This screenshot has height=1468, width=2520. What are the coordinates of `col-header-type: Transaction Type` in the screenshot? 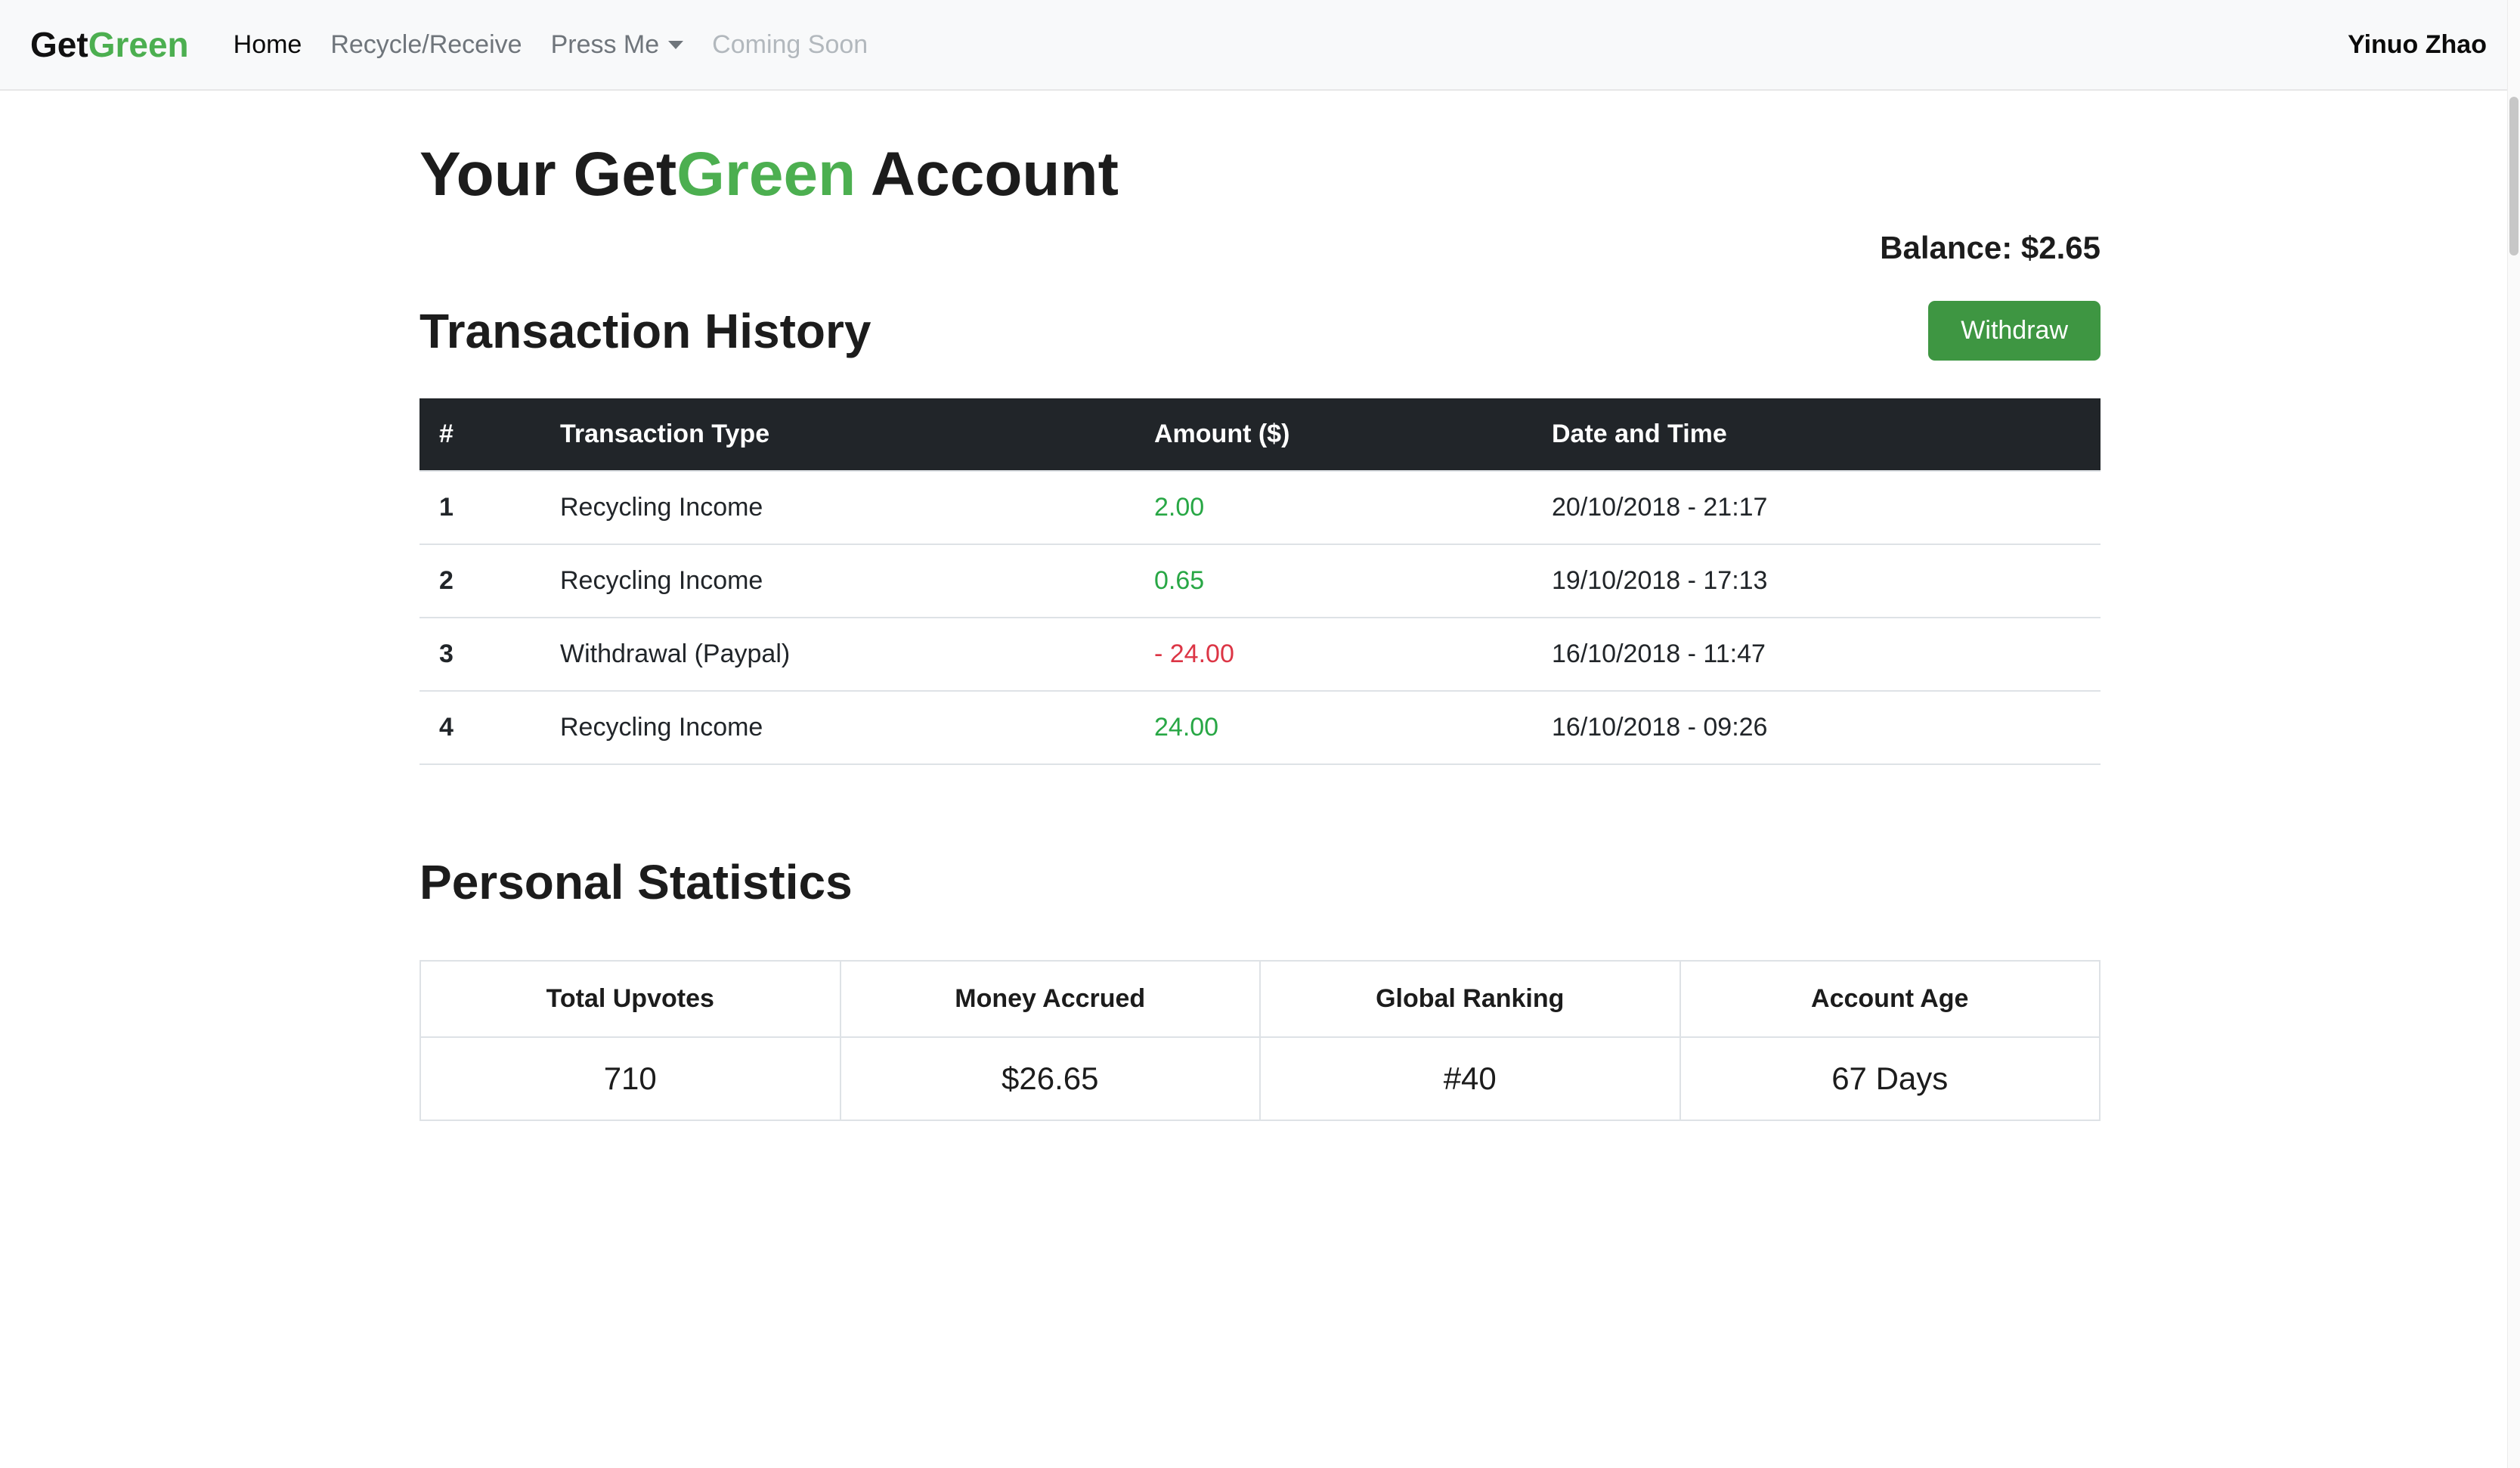 It's located at (838, 434).